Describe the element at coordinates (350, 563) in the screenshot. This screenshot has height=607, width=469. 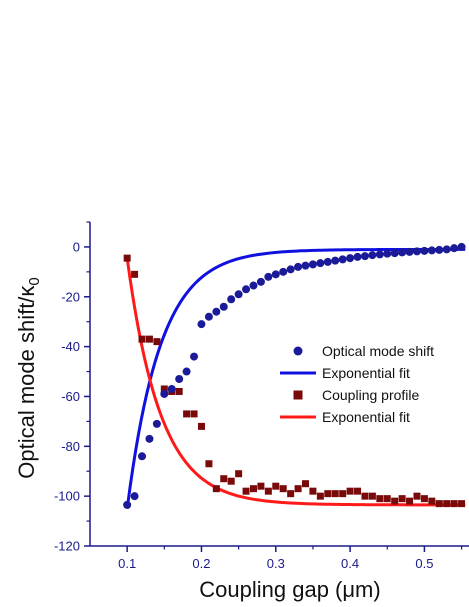
I see `x-tick-label: 0.4` at that location.